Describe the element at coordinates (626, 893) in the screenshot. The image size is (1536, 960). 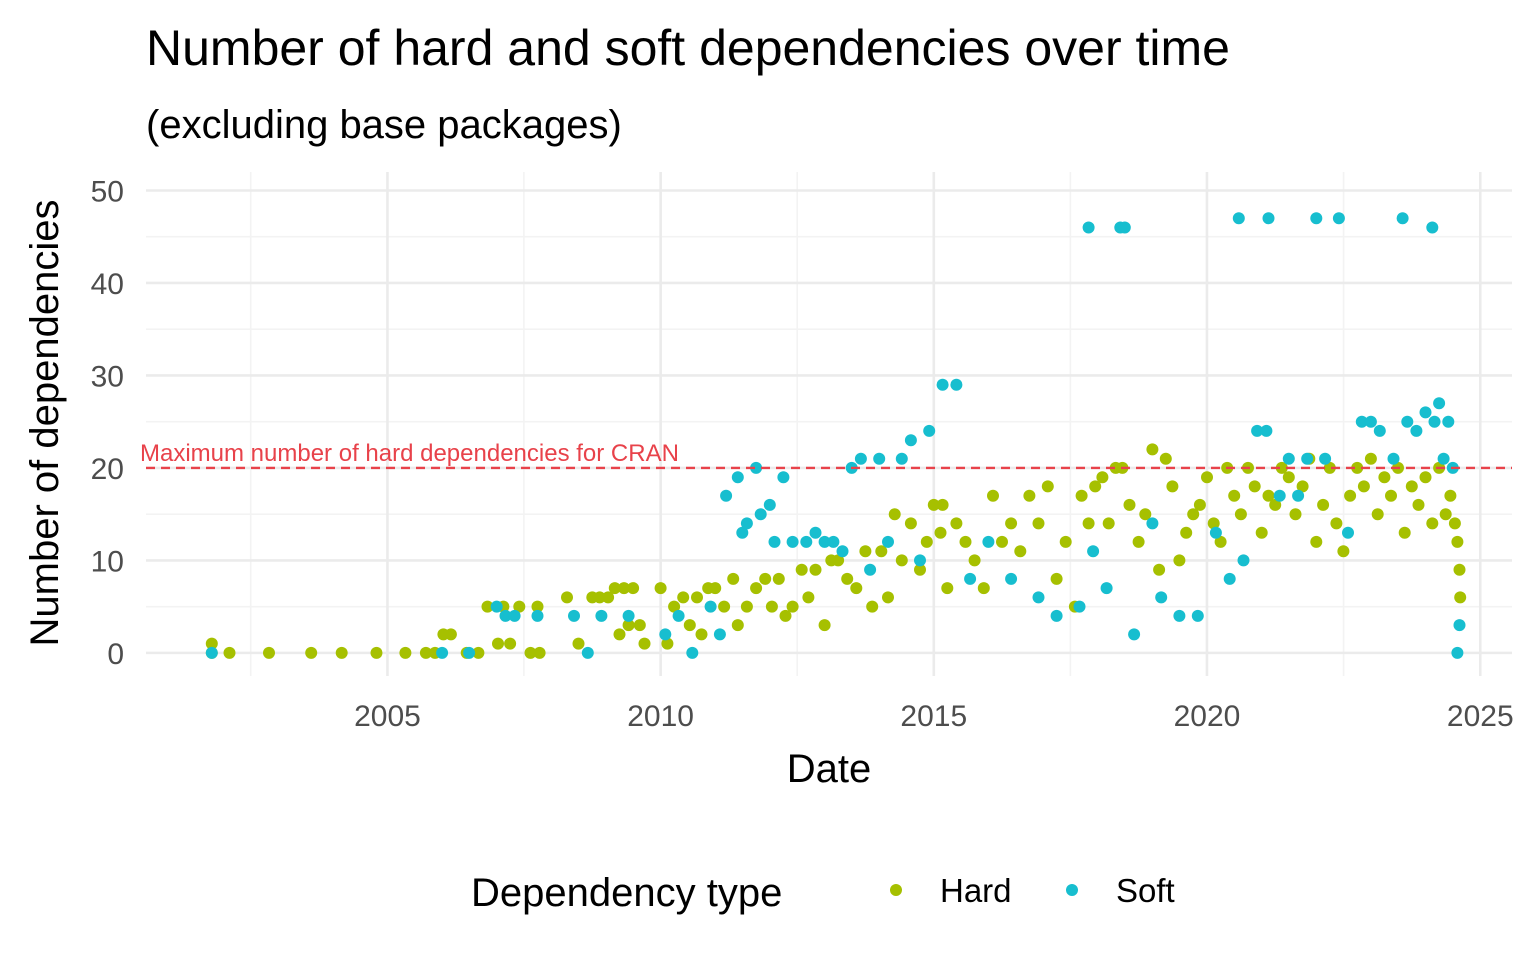
I see `legend-title: Dependency type` at that location.